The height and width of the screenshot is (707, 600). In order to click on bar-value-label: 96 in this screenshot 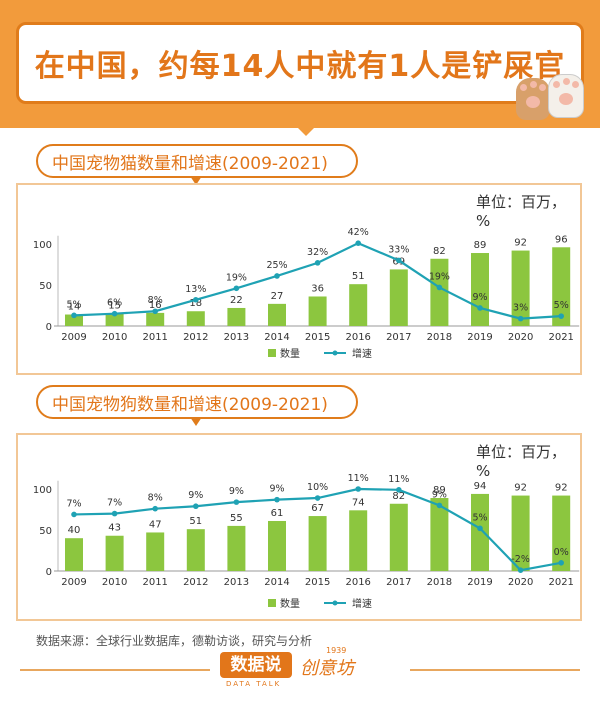, I will do `click(561, 239)`.